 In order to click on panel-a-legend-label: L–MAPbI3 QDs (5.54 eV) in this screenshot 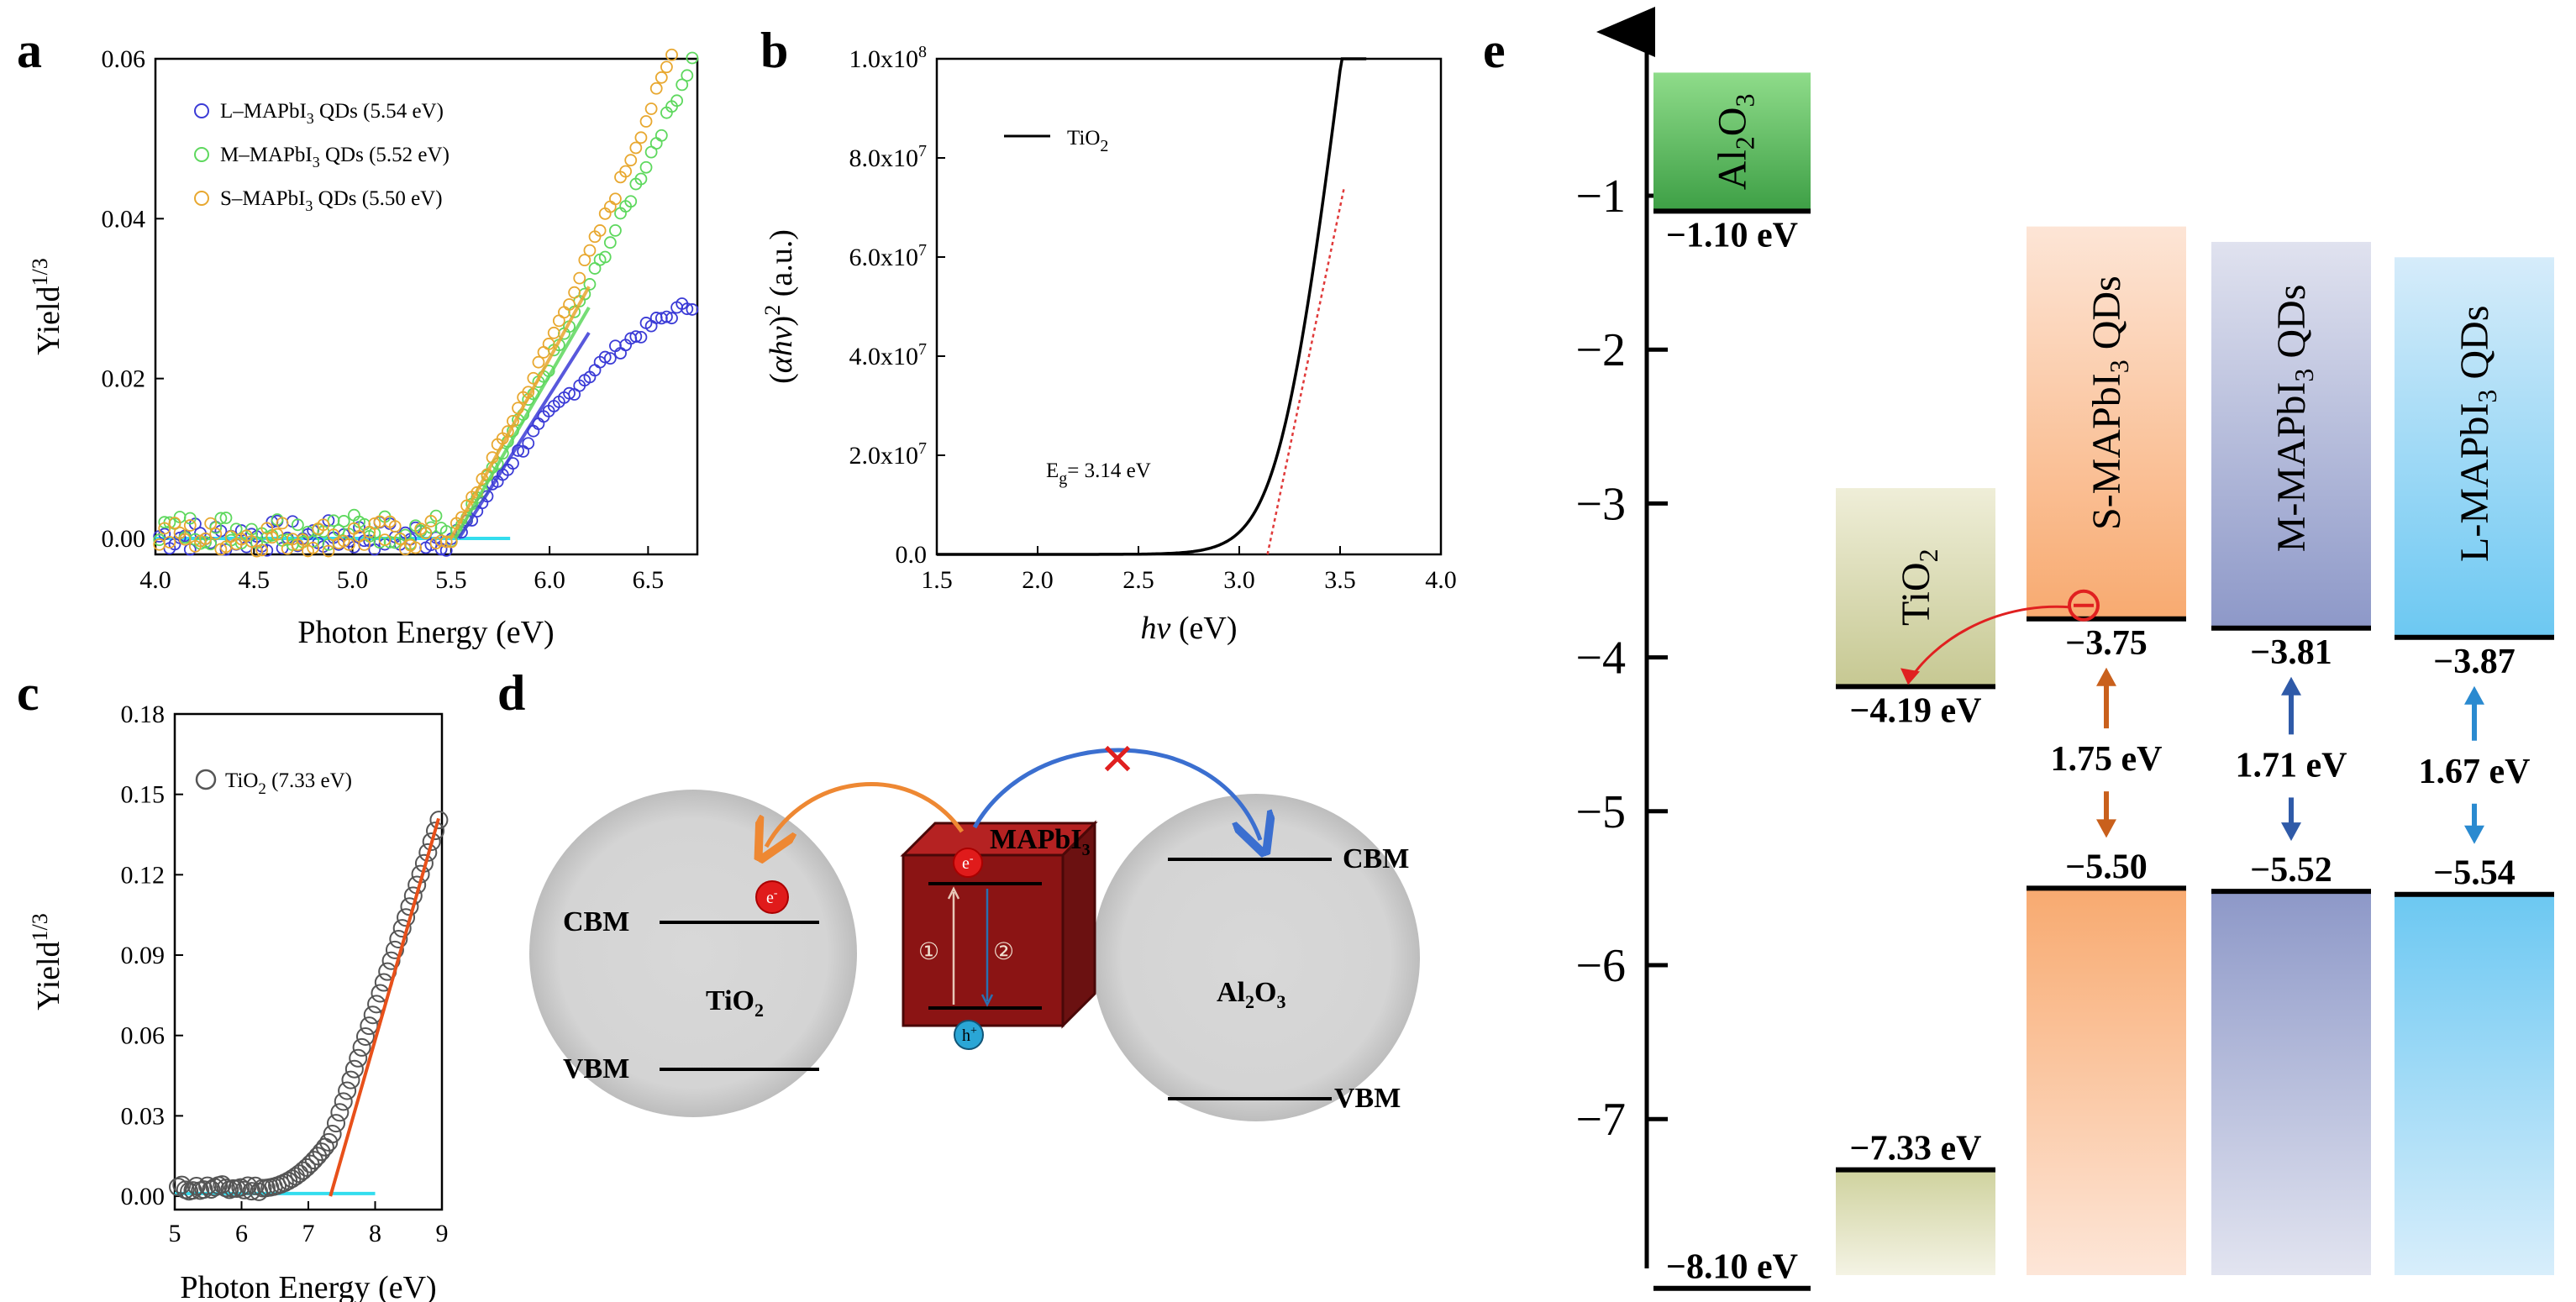, I will do `click(332, 113)`.